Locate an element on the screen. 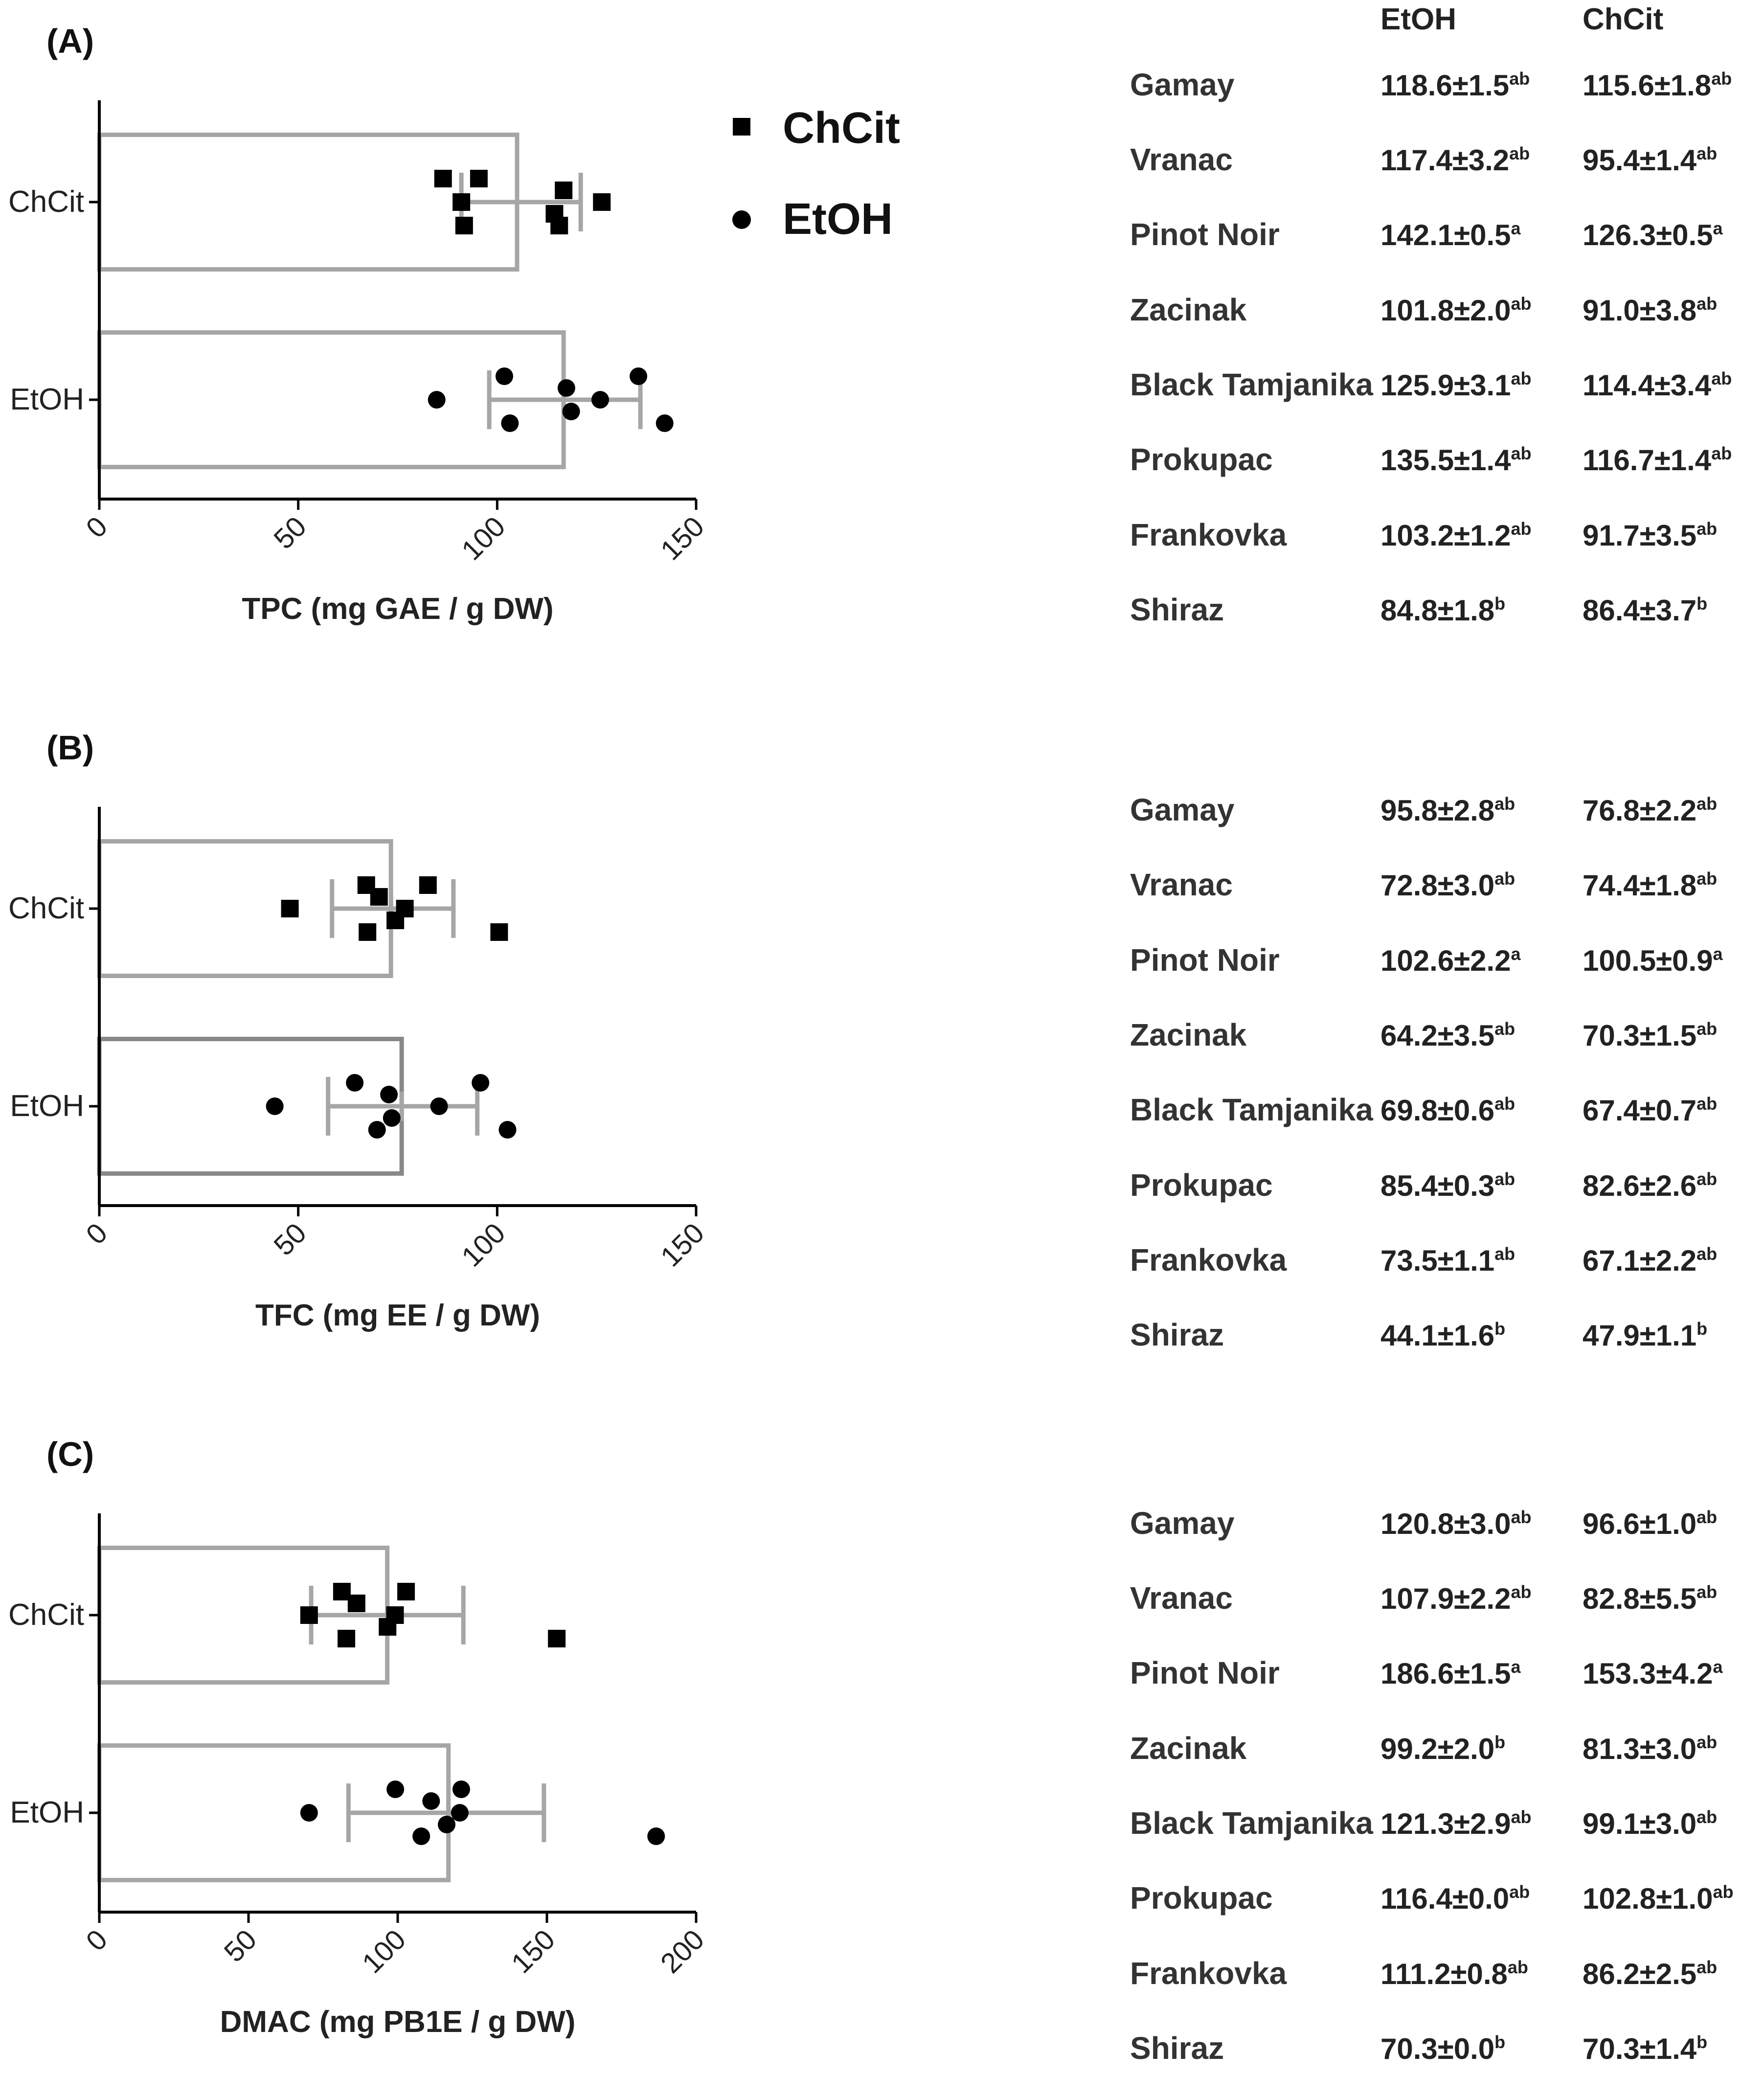 The image size is (1764, 2077). chcit-value: 102.8±1.0ab is located at coordinates (1659, 1899).